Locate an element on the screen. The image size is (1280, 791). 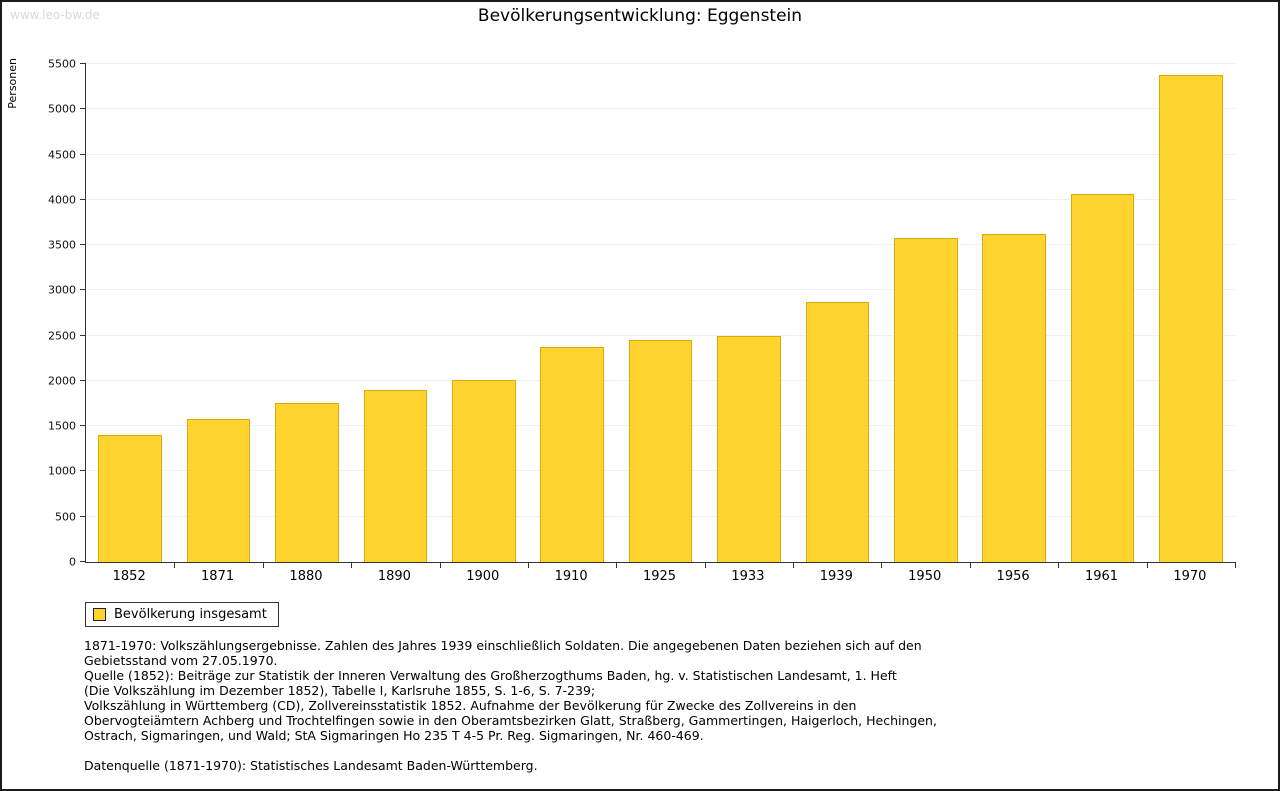
legend-color-swatch is located at coordinates (99, 614).